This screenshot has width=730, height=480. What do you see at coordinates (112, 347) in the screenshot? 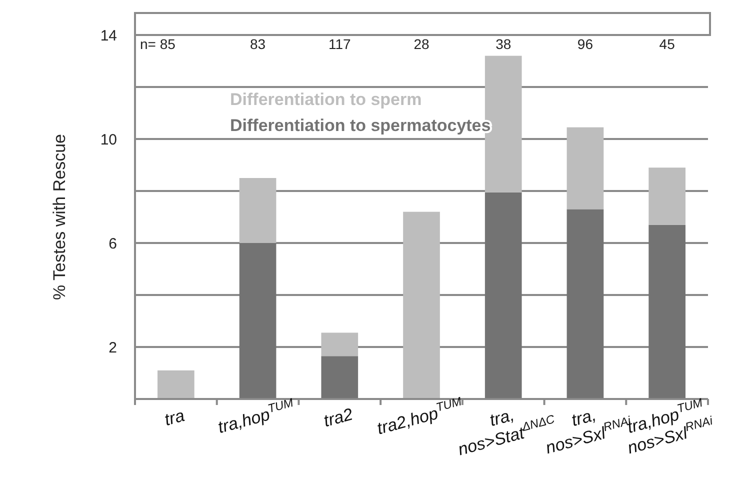
I see `y-tick-label: 2` at bounding box center [112, 347].